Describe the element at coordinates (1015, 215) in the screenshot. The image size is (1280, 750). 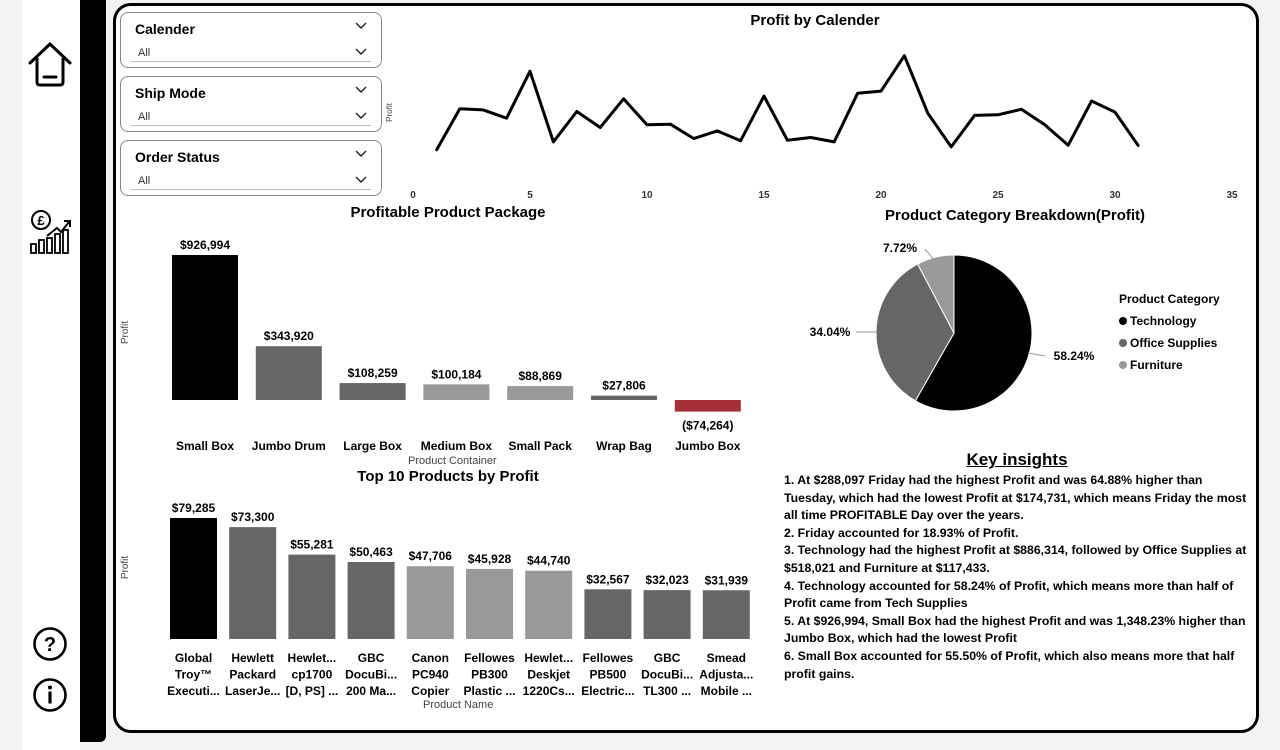
I see `pie-chart-title: Product Category Breakdown(Profit)` at that location.